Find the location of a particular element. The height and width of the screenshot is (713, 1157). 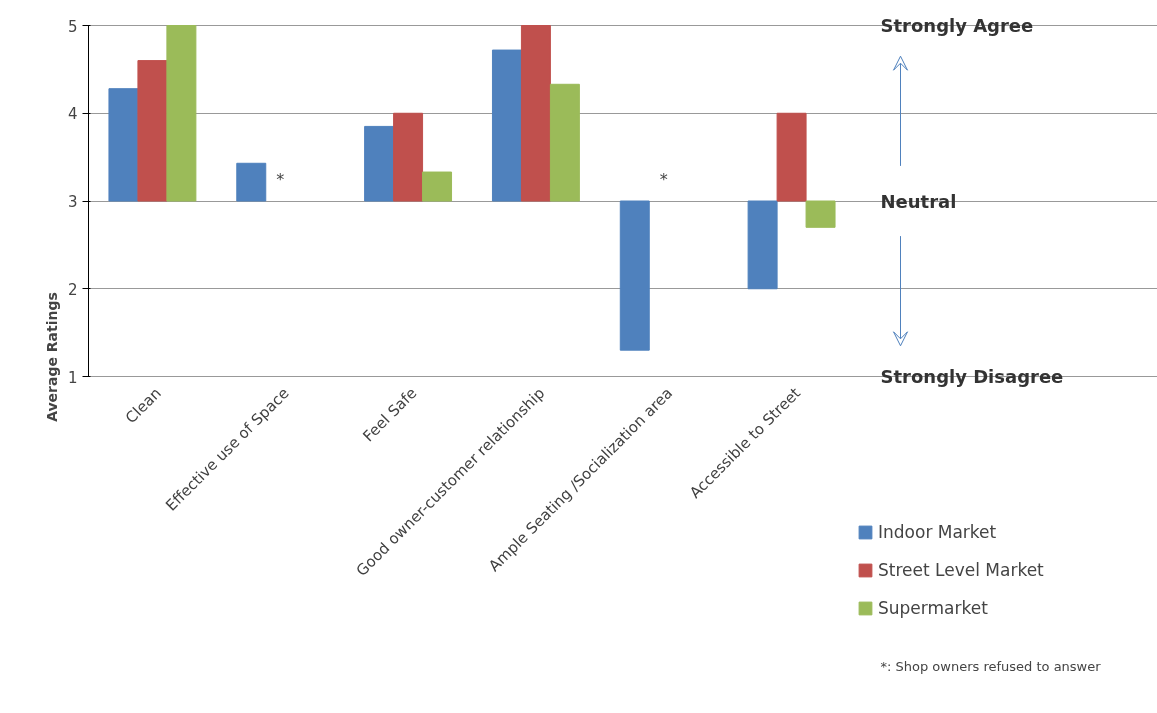

text: *: Shop owners refused to answer is located at coordinates (991, 666).